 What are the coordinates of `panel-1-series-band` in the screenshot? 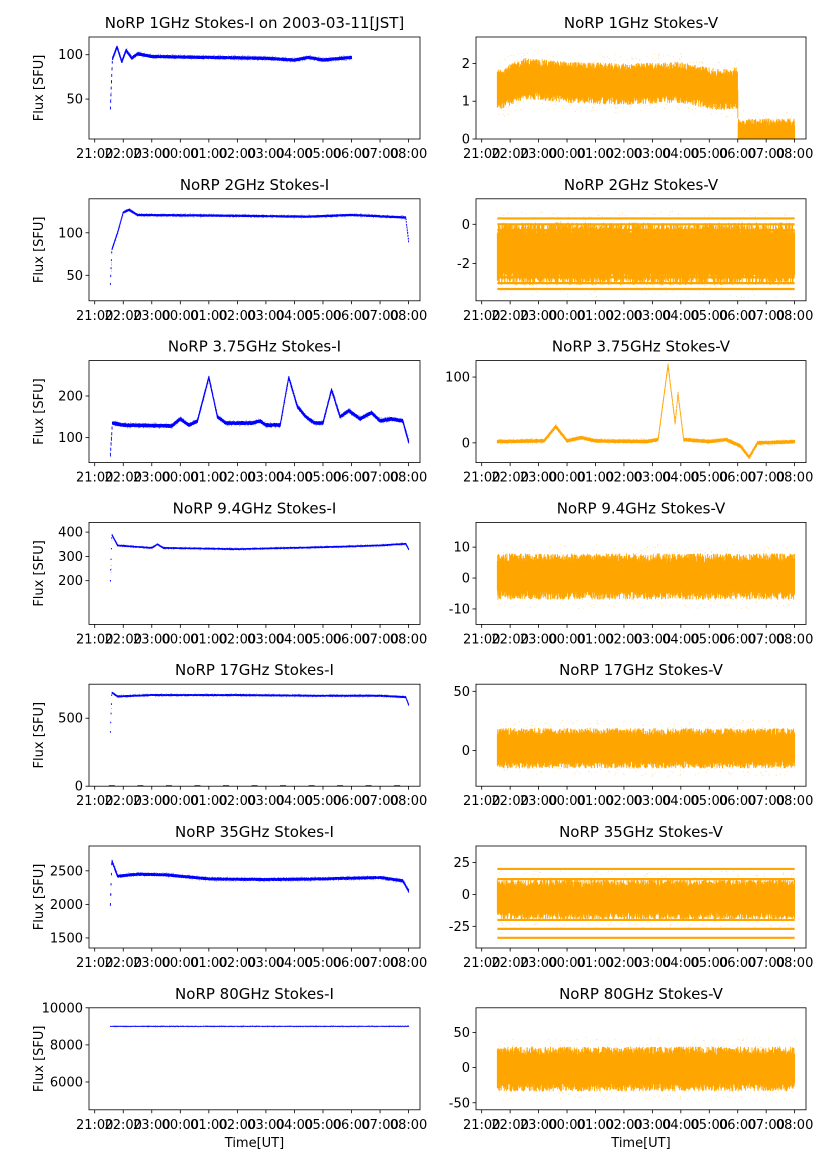 It's located at (646, 98).